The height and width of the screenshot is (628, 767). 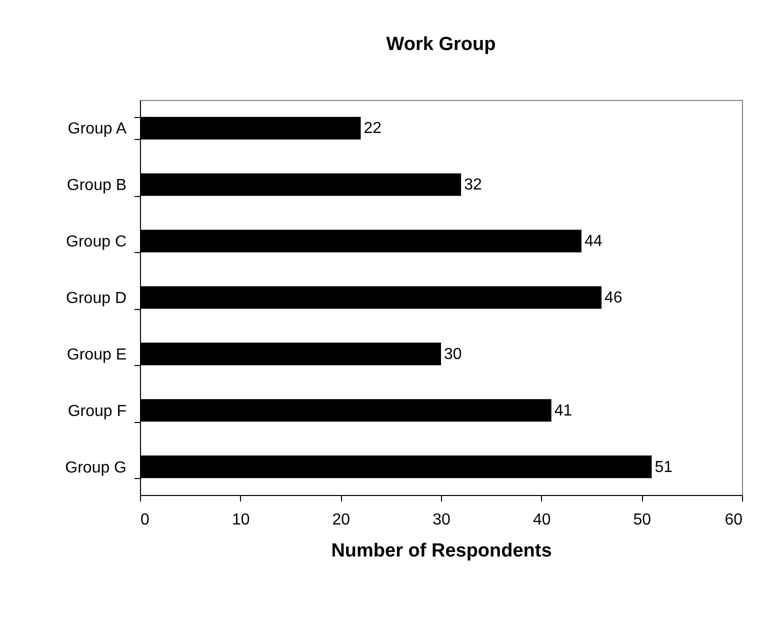 I want to click on data-label: 30, so click(x=453, y=354).